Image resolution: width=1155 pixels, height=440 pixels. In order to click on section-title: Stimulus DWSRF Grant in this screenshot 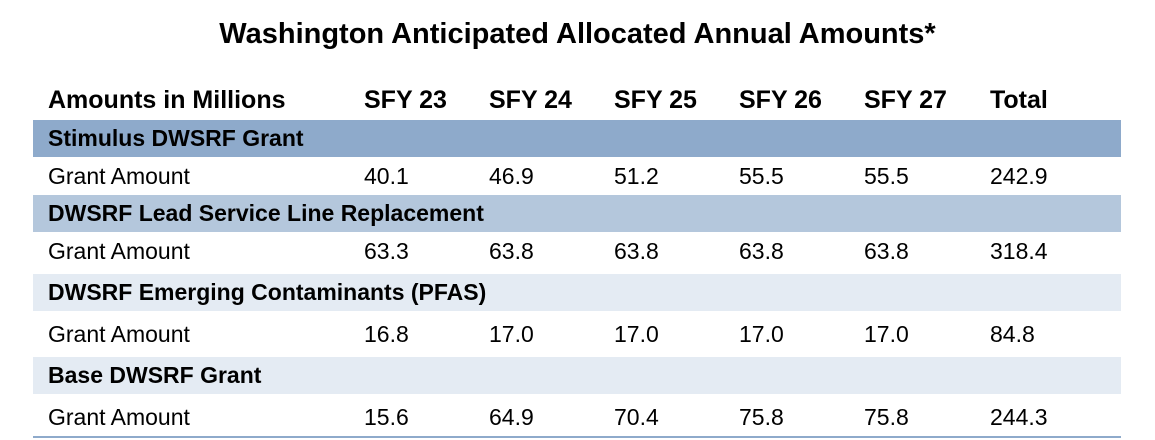, I will do `click(176, 138)`.